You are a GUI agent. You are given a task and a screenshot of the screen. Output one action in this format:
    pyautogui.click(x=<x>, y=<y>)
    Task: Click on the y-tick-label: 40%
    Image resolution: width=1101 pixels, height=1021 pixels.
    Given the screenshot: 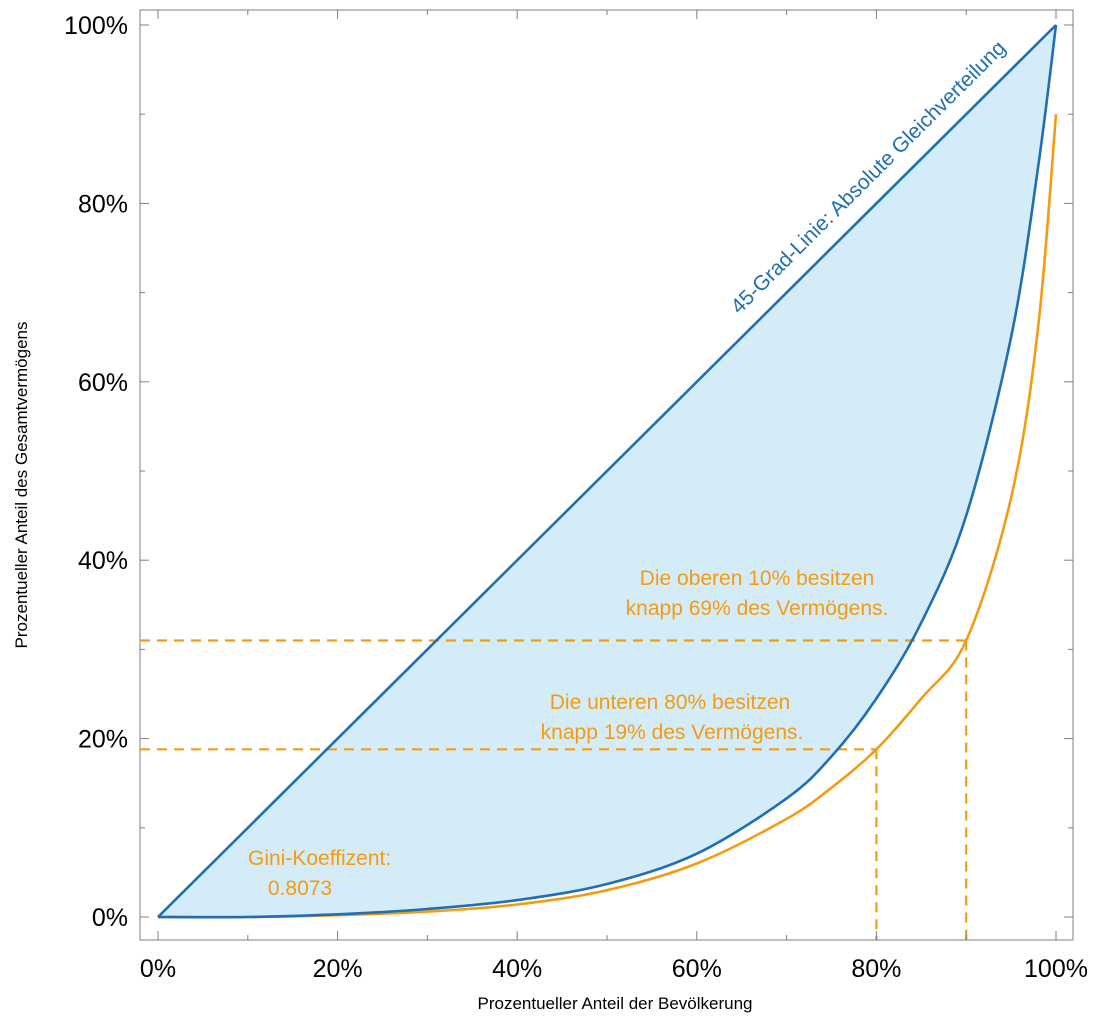 What is the action you would take?
    pyautogui.click(x=103, y=561)
    